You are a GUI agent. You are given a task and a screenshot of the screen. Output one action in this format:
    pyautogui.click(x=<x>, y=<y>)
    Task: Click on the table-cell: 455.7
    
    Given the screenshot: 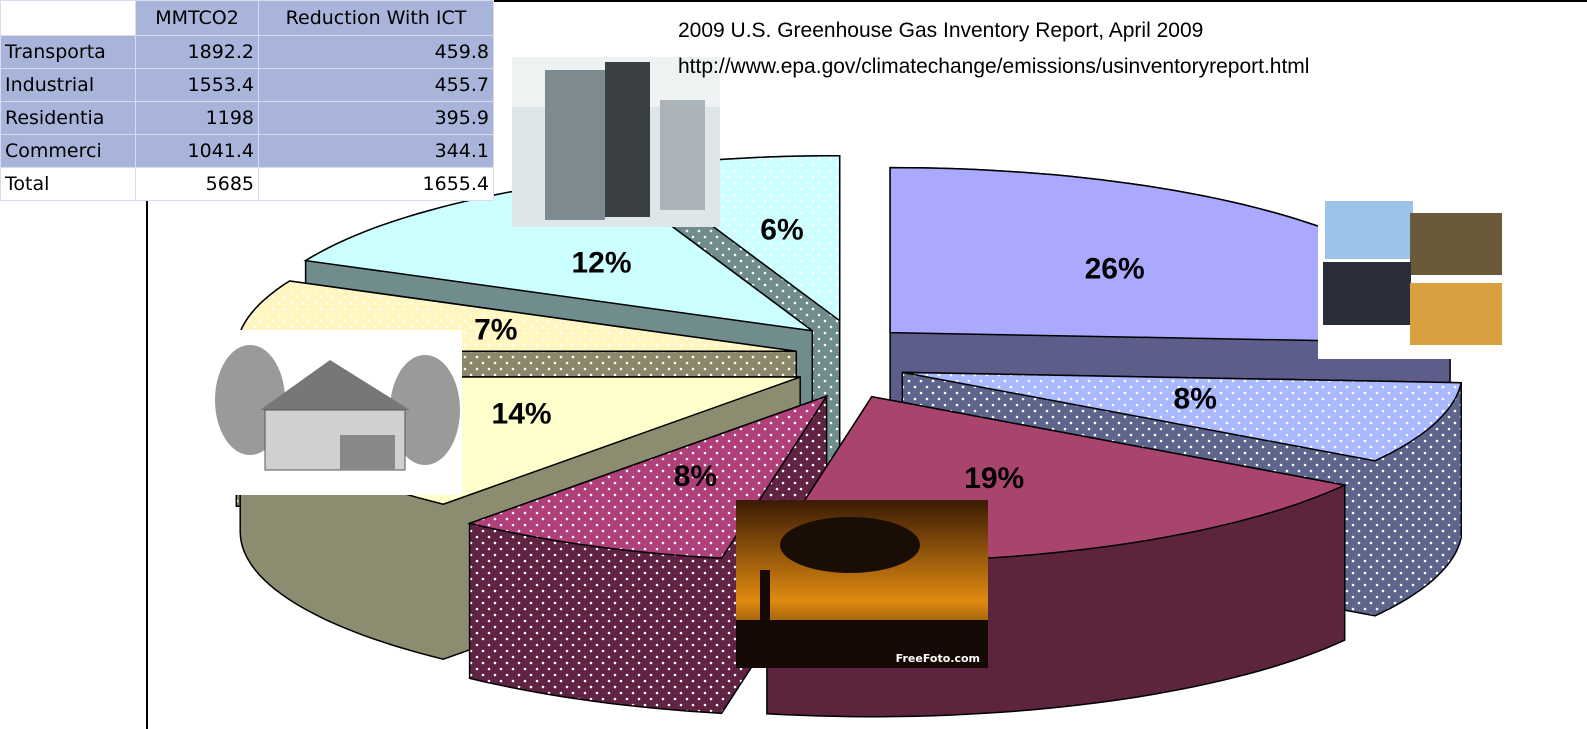 What is the action you would take?
    pyautogui.click(x=376, y=85)
    